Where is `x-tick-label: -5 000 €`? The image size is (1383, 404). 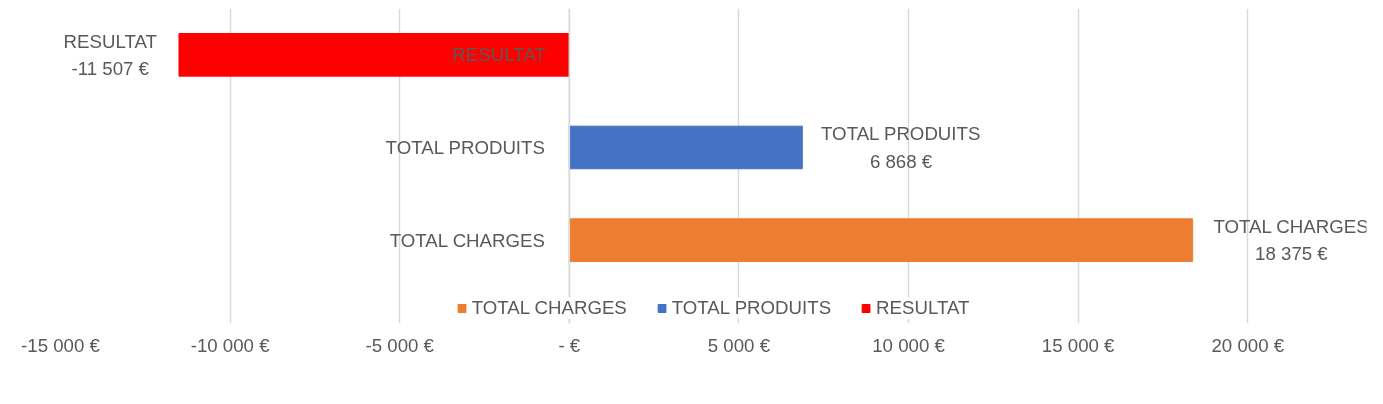 x-tick-label: -5 000 € is located at coordinates (400, 345).